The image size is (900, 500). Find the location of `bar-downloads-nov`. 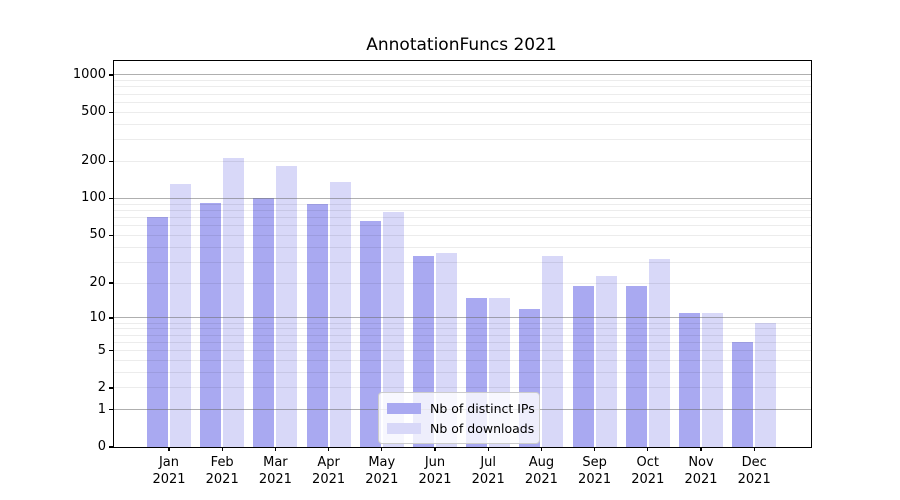

bar-downloads-nov is located at coordinates (712, 380).